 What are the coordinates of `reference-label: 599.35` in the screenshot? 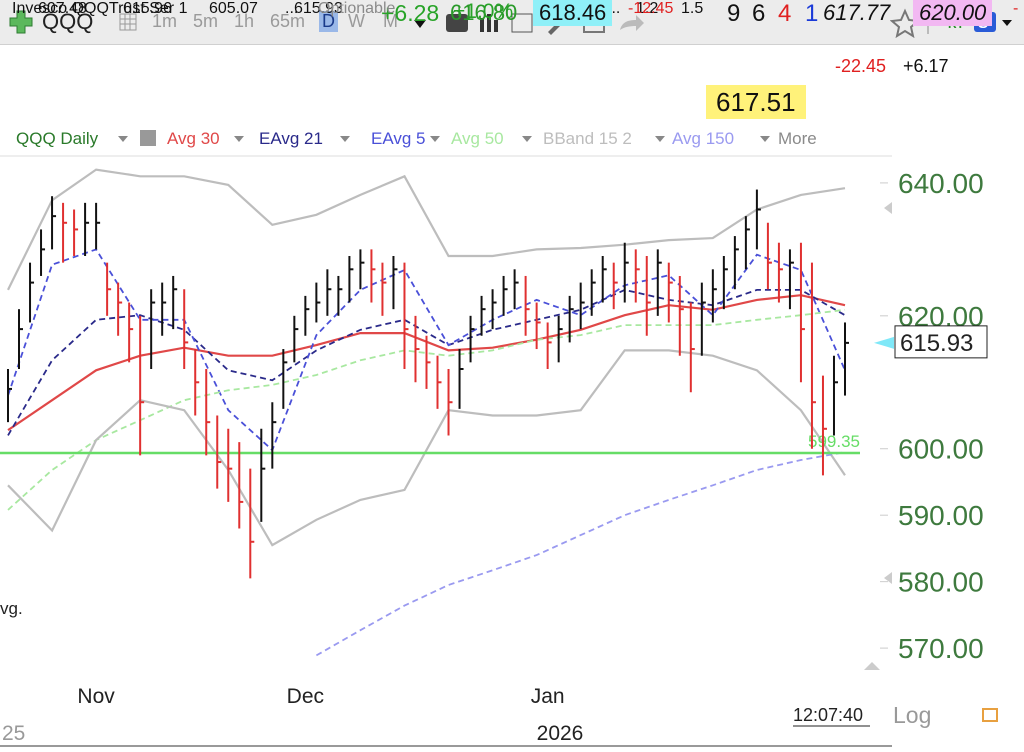 It's located at (834, 441).